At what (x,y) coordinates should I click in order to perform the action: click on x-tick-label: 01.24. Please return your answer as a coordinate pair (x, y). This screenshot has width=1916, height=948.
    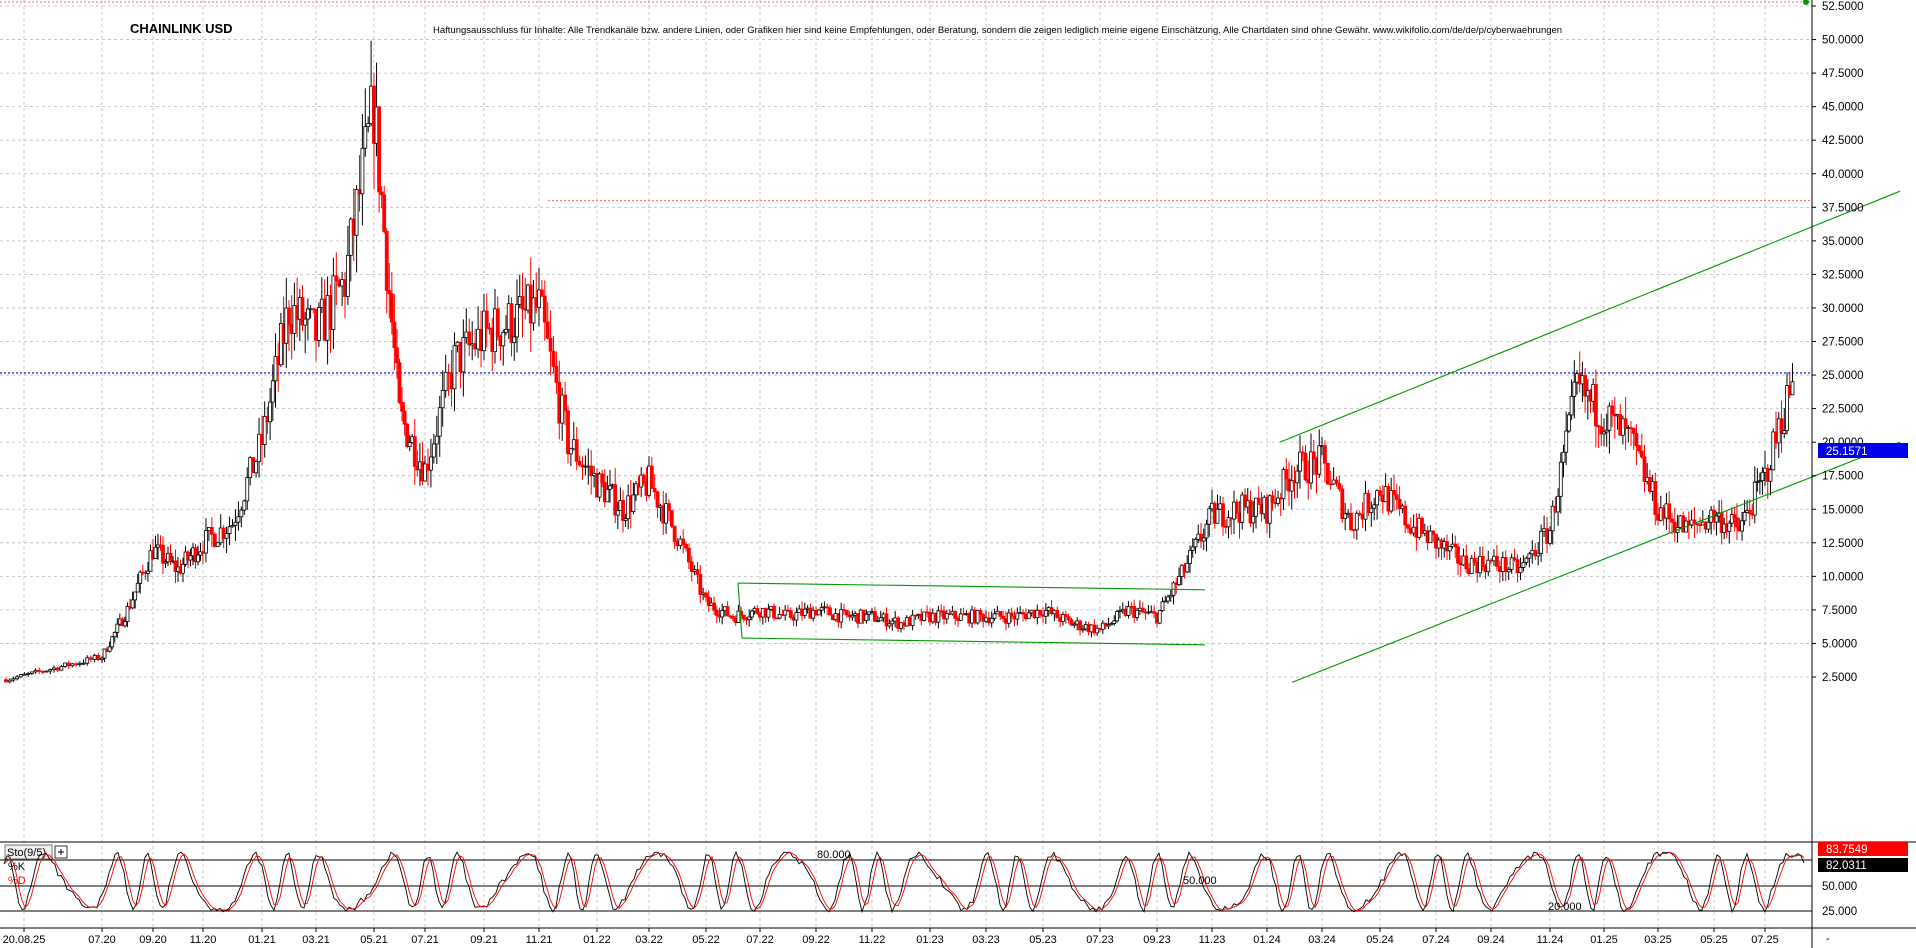
    Looking at the image, I should click on (1267, 940).